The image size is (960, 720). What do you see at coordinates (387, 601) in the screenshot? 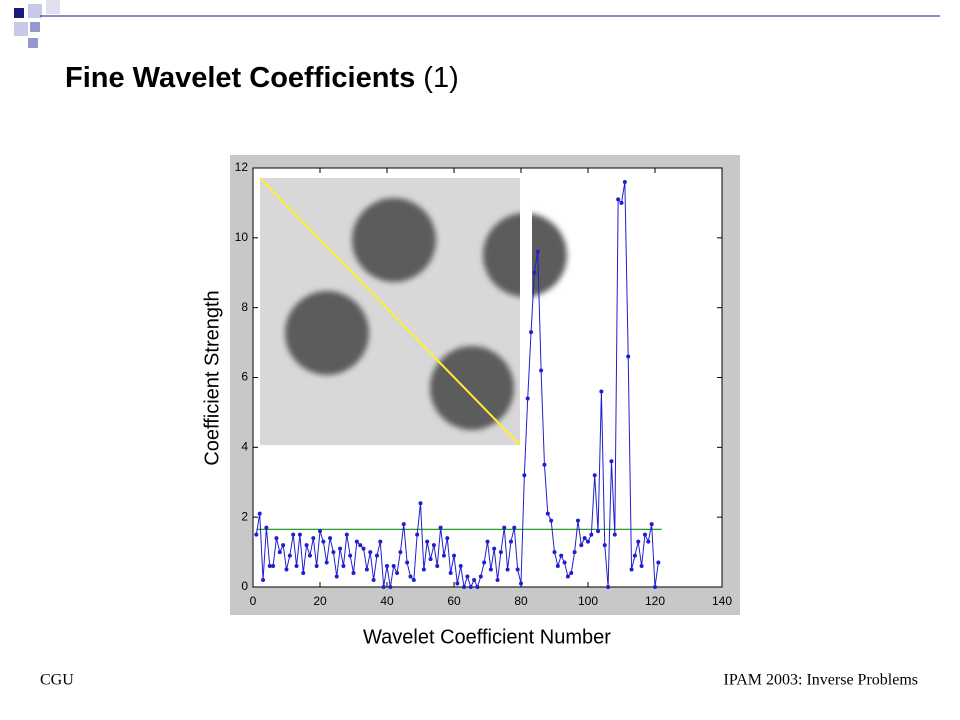
I see `x-tick-label: 40` at bounding box center [387, 601].